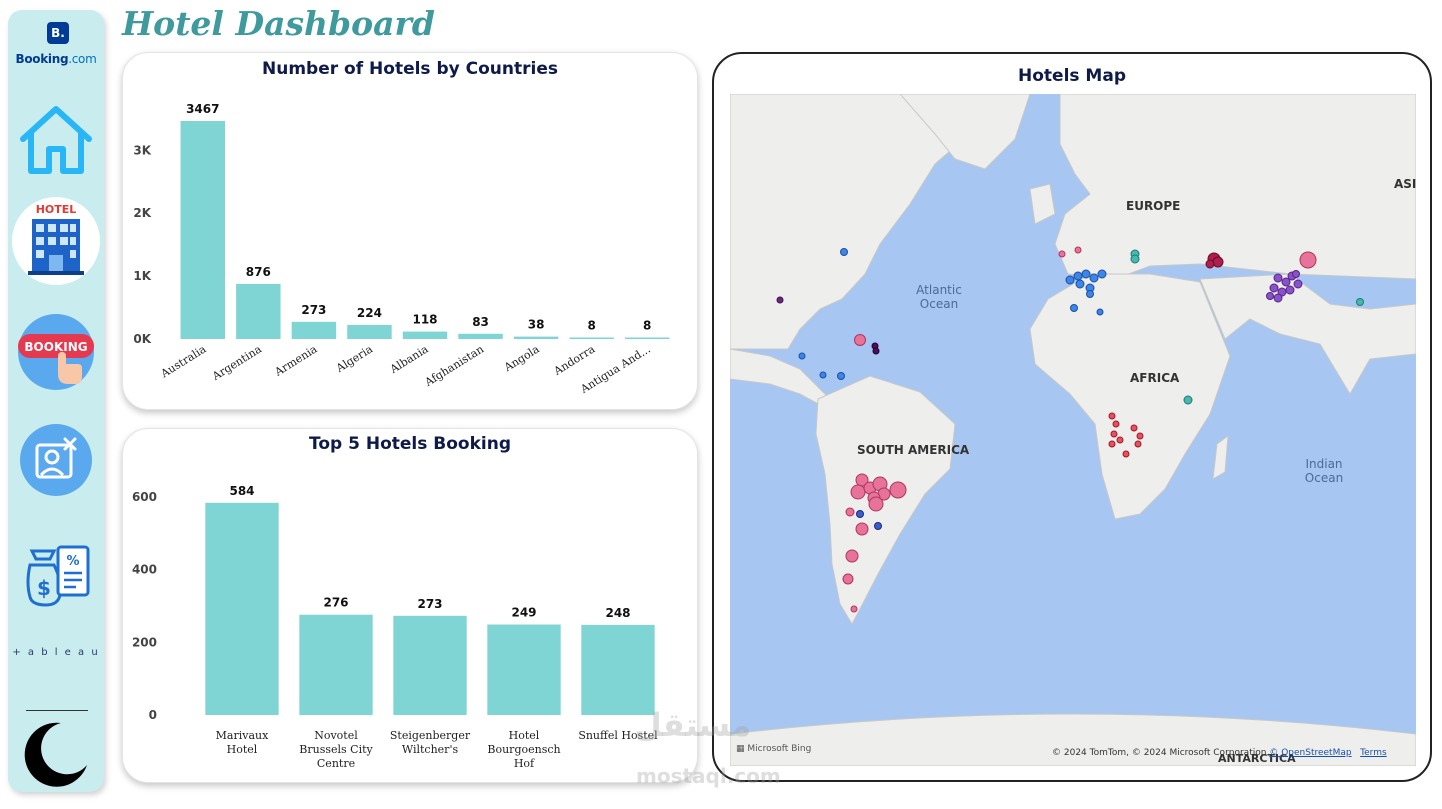  What do you see at coordinates (144, 497) in the screenshot?
I see `y-tick-label: 600` at bounding box center [144, 497].